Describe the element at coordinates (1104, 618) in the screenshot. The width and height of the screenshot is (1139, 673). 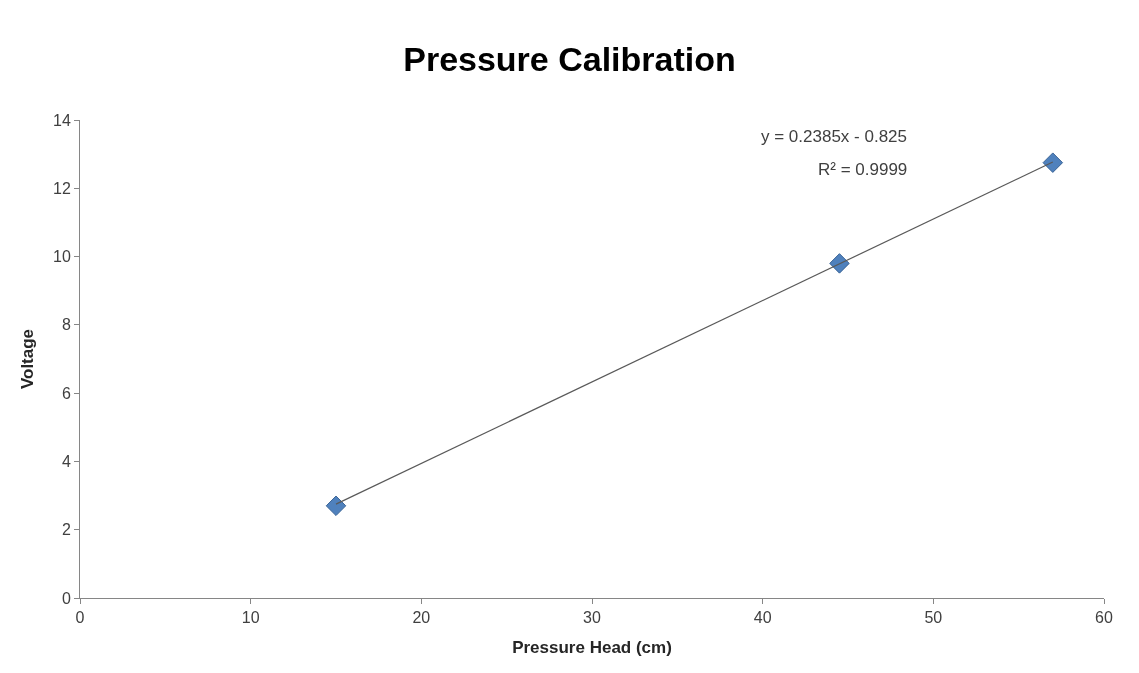
I see `x-tick-label: 60` at that location.